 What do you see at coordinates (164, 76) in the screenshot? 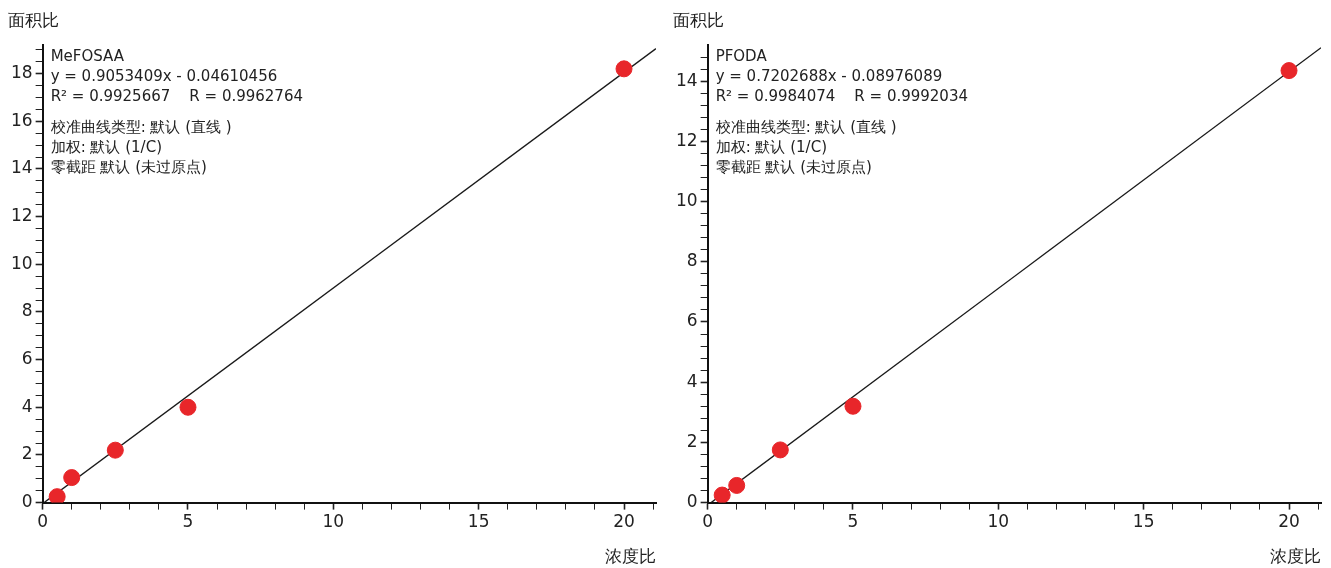
I see `annotation: y = 0.9053409x - 0.04610456` at bounding box center [164, 76].